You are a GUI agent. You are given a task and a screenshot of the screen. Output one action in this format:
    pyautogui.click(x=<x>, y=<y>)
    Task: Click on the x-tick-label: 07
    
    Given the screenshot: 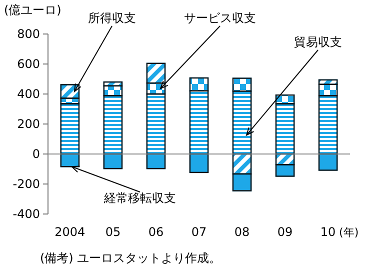 What is the action you would take?
    pyautogui.click(x=199, y=232)
    